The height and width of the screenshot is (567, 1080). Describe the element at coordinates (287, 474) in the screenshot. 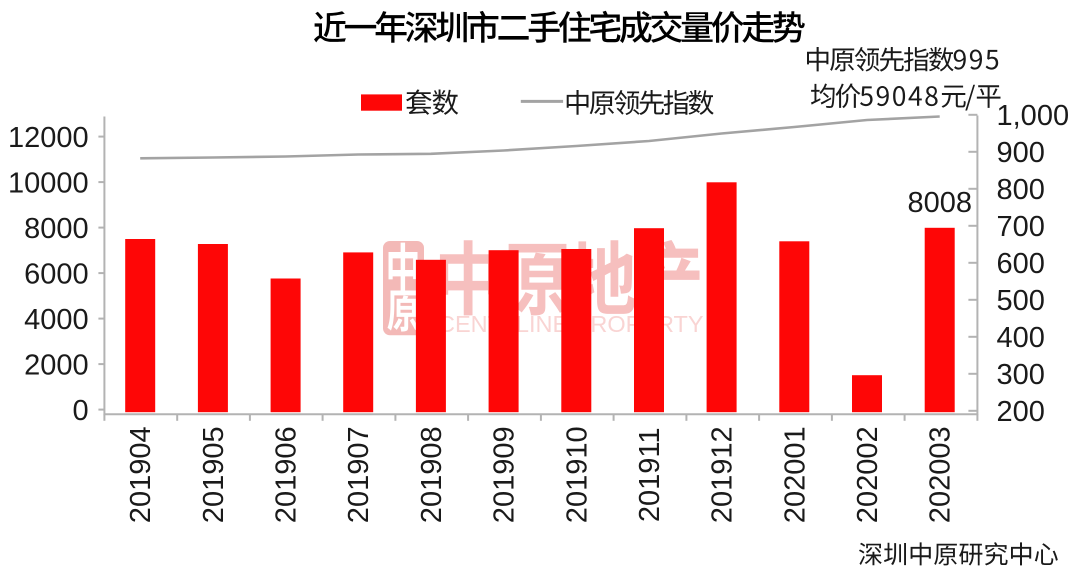

I see `svg-text: 201906` at that location.